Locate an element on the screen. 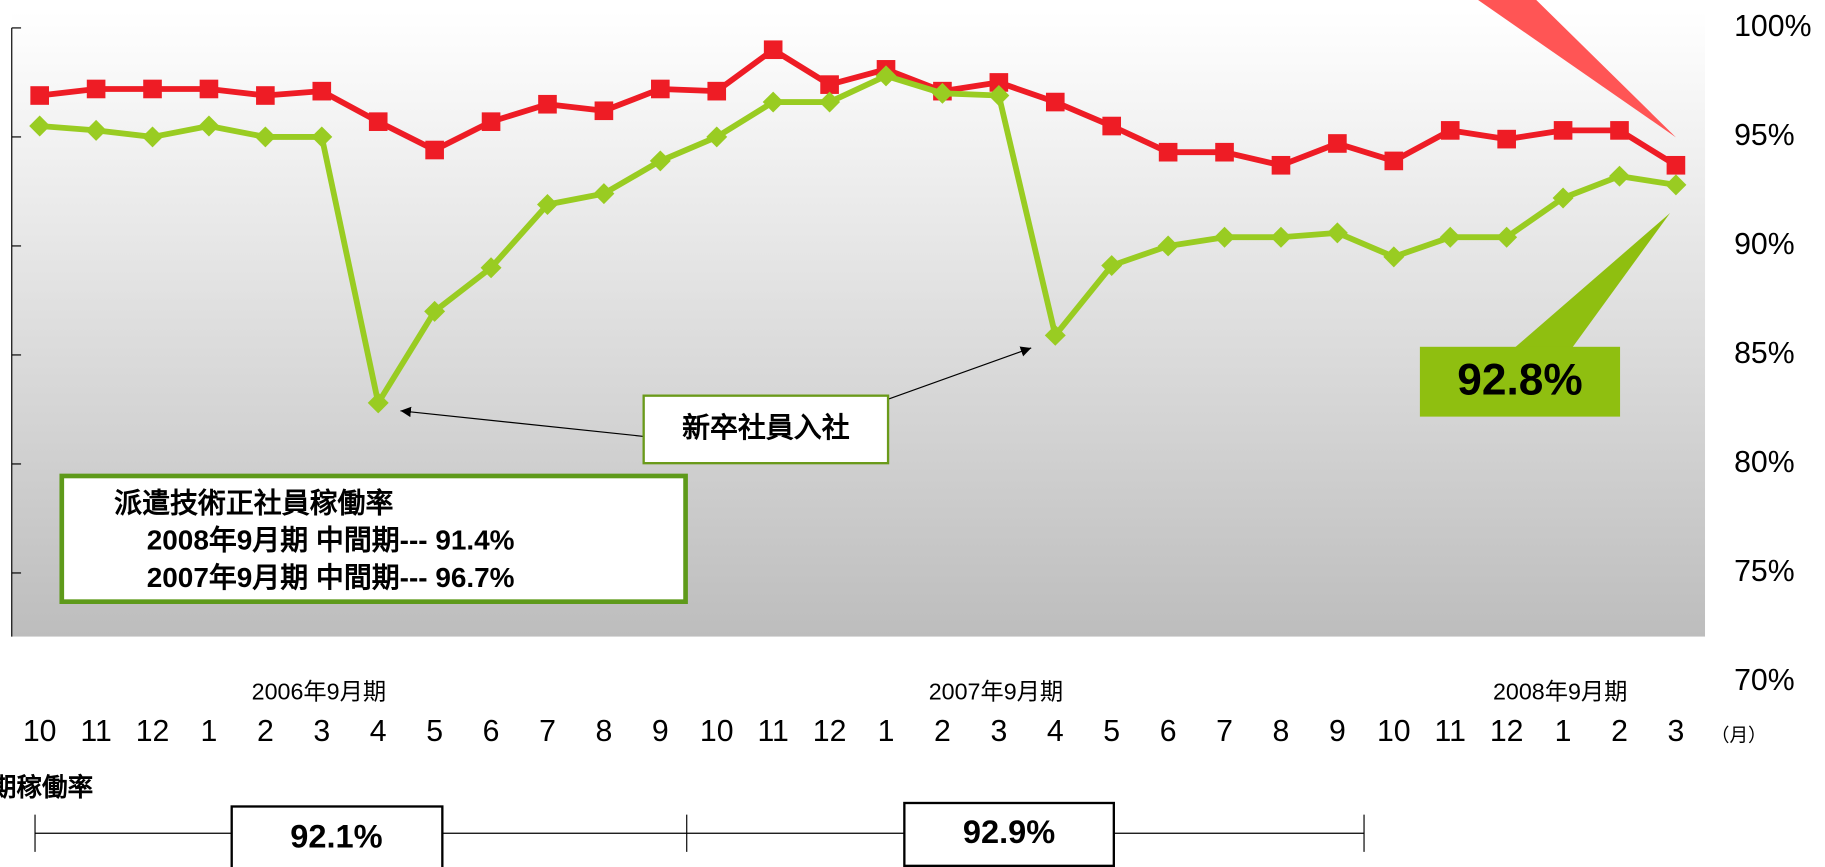 The height and width of the screenshot is (867, 1825). value-callout-box is located at coordinates (1520, 381).